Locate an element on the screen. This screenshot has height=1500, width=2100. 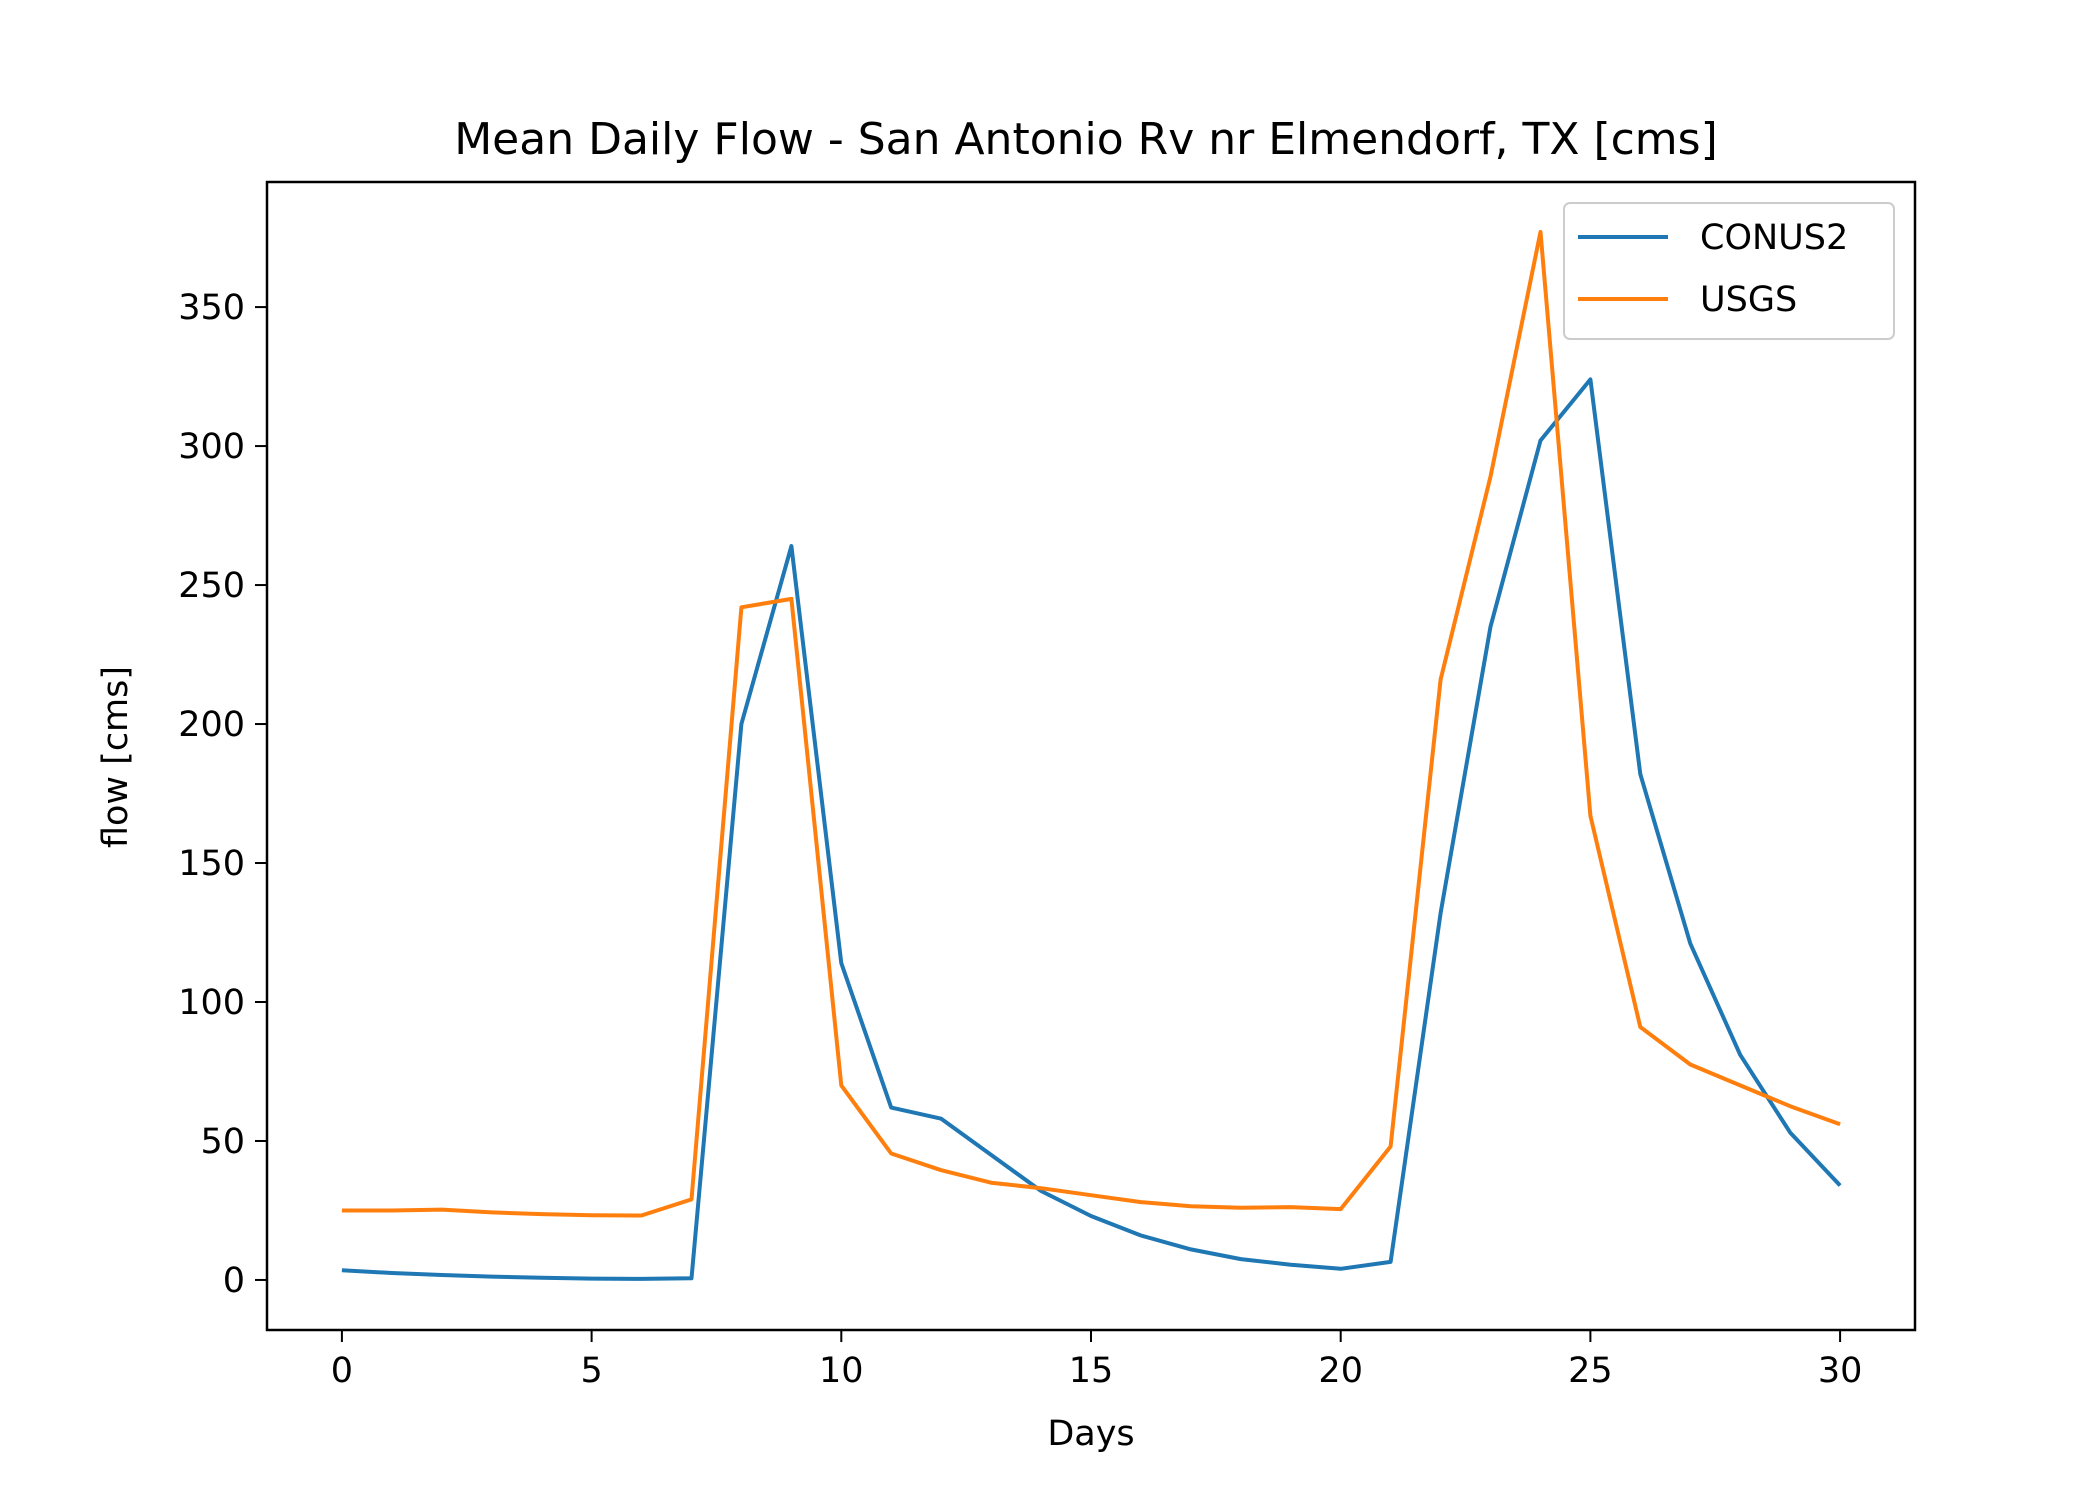
x-tick-label: 5 is located at coordinates (591, 1371).